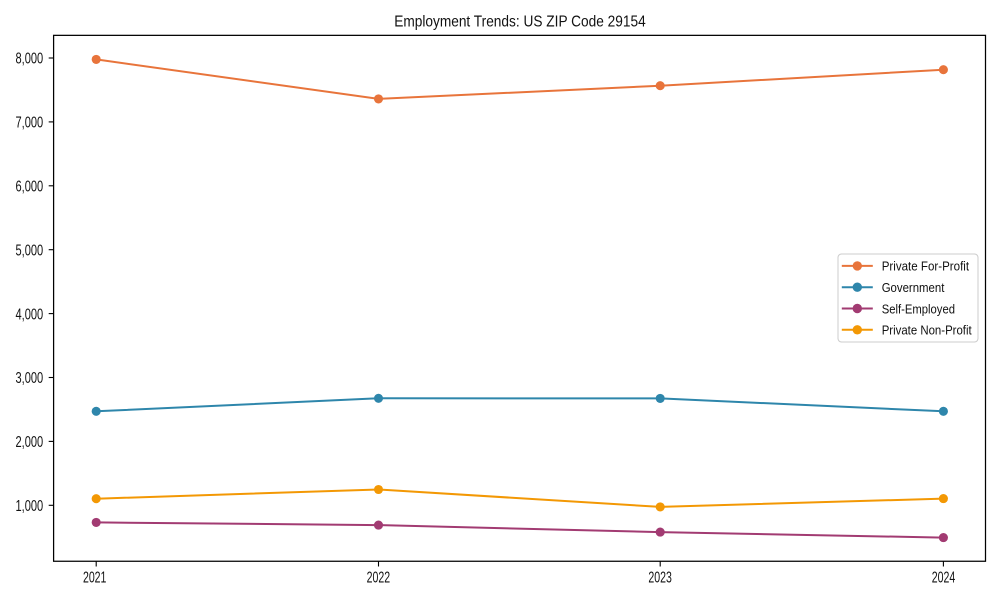  Describe the element at coordinates (944, 577) in the screenshot. I see `svg-text: 2024` at that location.